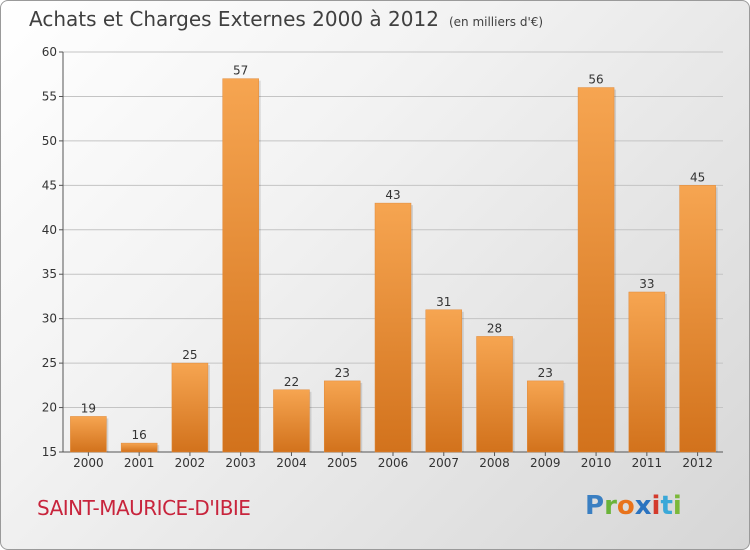 The image size is (750, 550). I want to click on x-tick-label-2009: 2009, so click(545, 463).